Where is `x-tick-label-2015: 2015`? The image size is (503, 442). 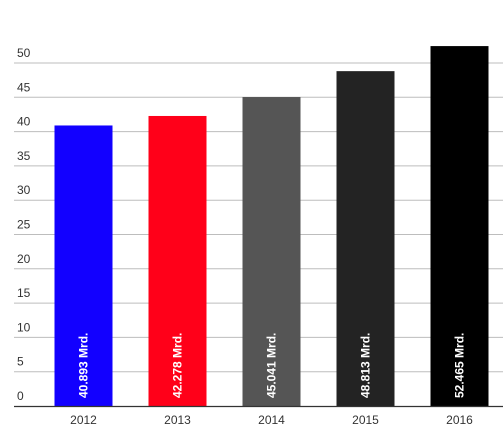
x-tick-label-2015: 2015 is located at coordinates (365, 420).